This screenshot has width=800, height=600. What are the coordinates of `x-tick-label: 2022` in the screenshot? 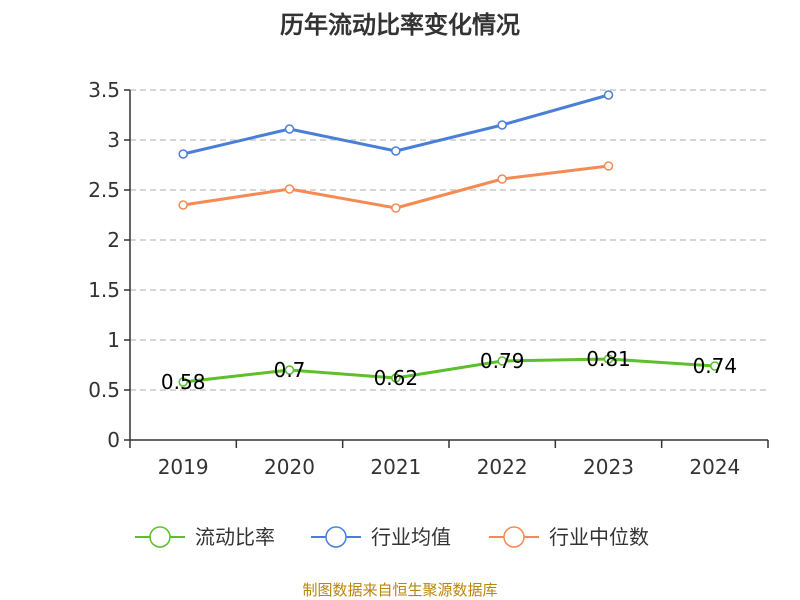 It's located at (502, 467).